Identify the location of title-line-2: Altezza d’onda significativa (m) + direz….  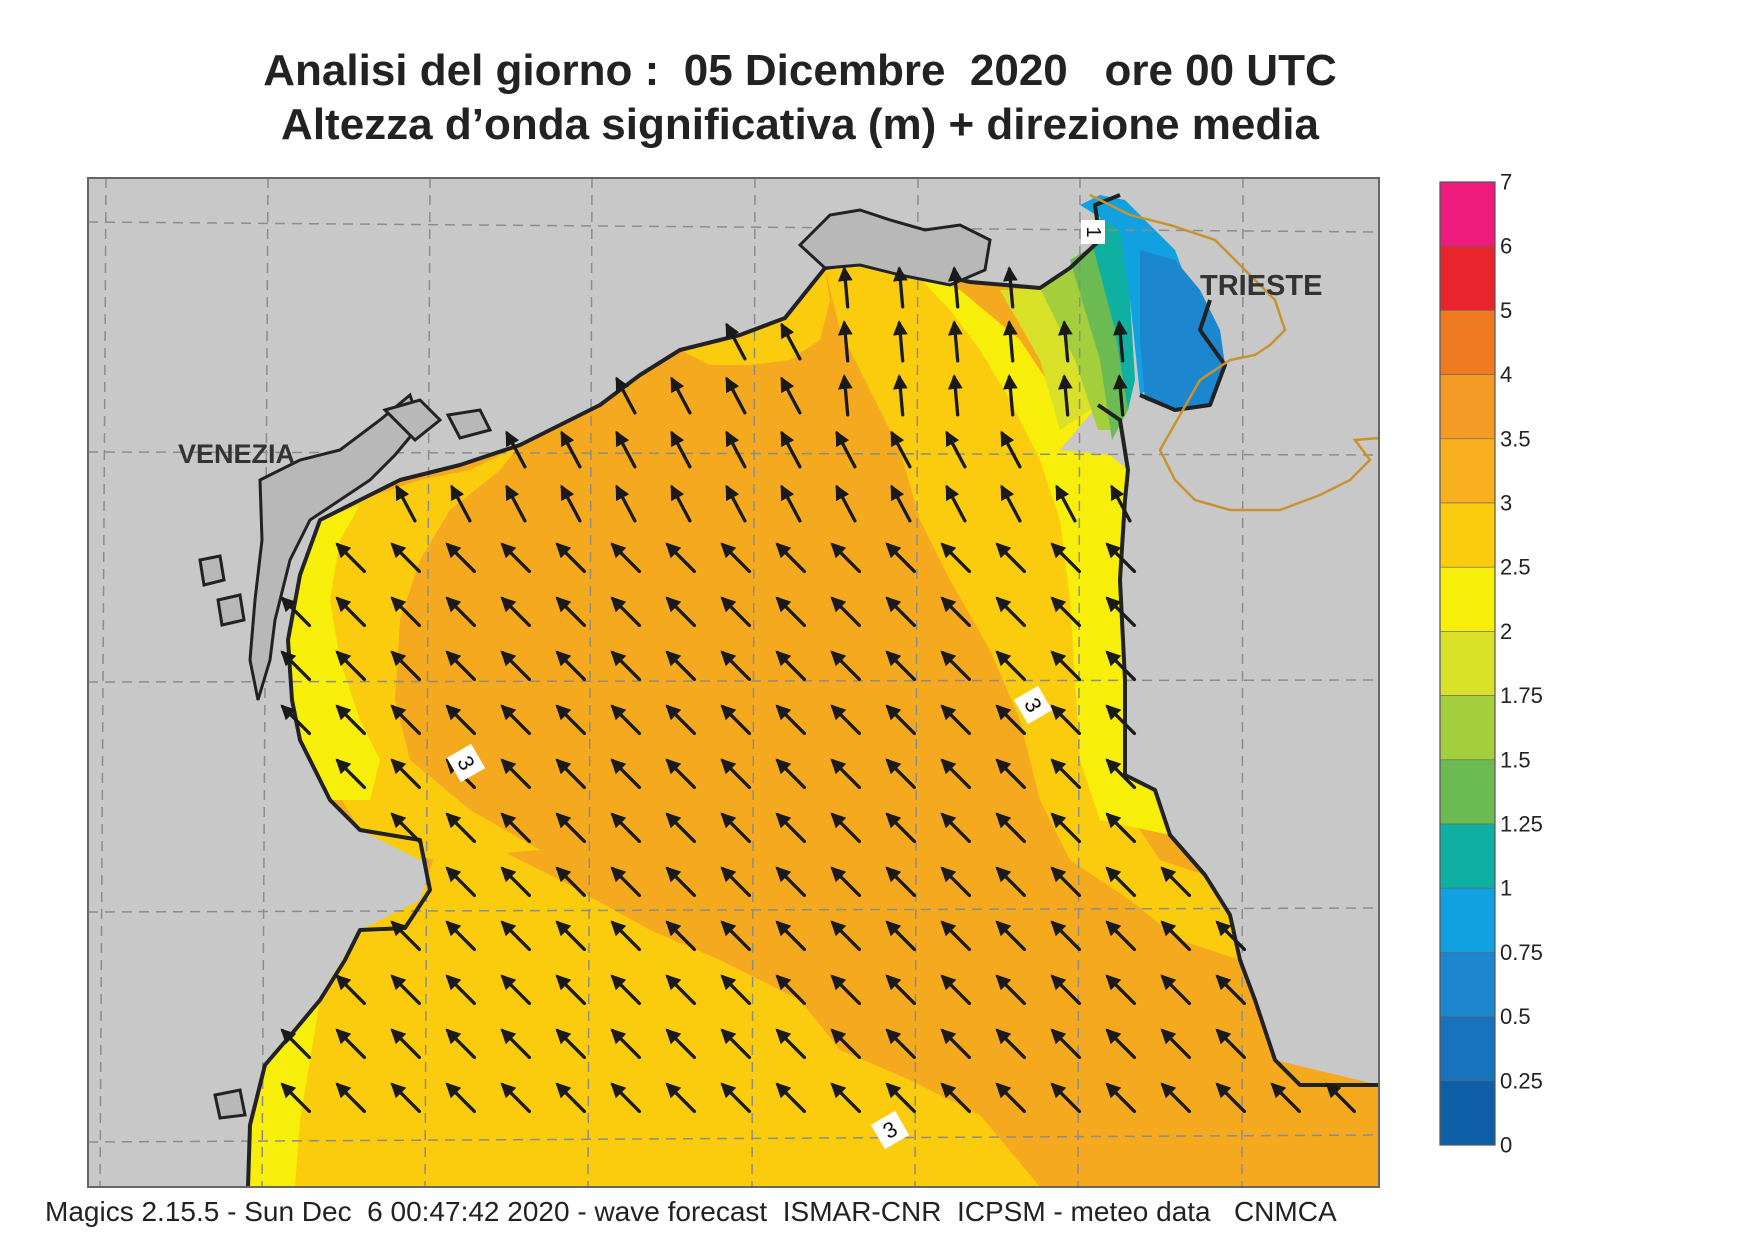
(800, 124).